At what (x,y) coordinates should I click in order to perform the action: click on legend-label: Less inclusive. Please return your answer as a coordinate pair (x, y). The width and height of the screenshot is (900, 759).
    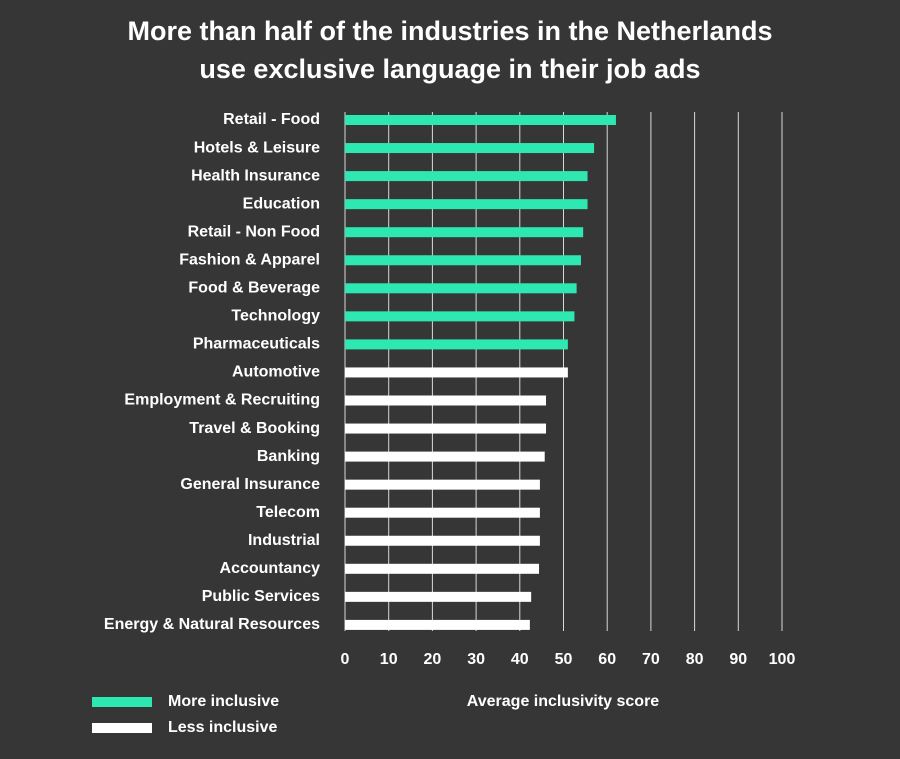
    Looking at the image, I should click on (222, 727).